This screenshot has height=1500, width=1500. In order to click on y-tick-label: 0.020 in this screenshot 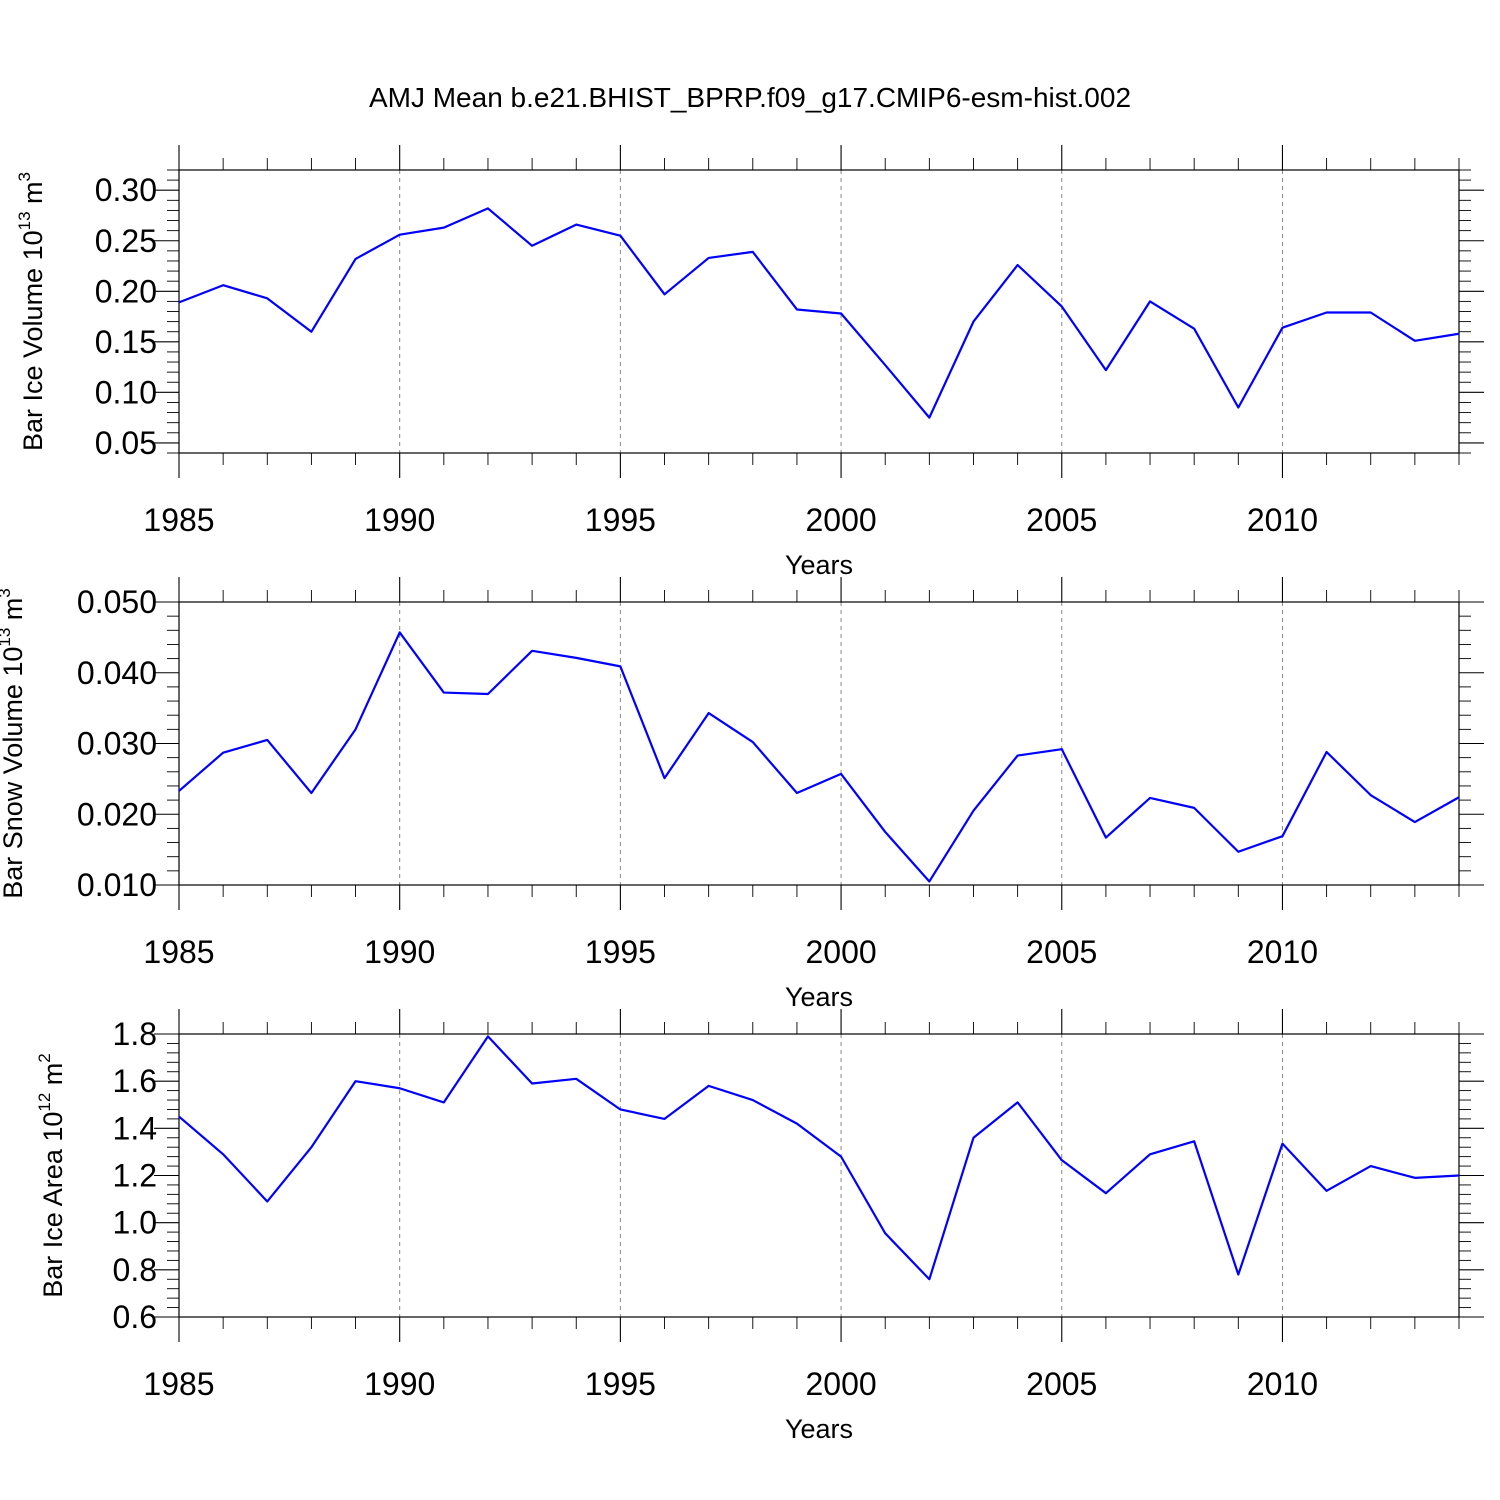, I will do `click(117, 814)`.